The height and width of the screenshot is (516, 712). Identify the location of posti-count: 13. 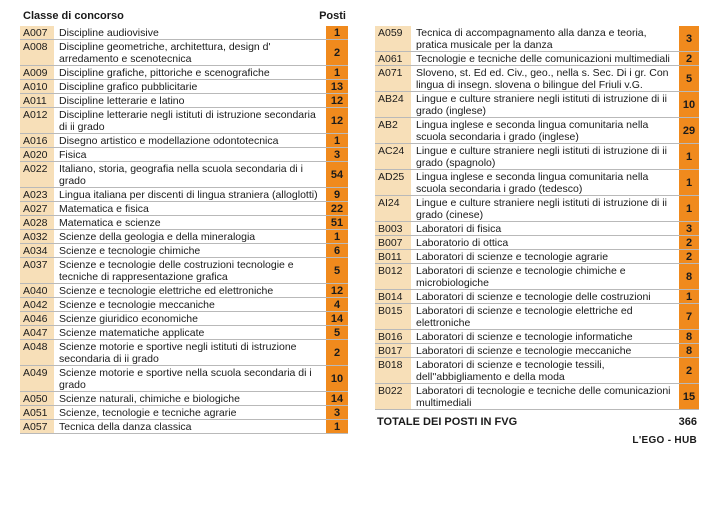
(337, 86).